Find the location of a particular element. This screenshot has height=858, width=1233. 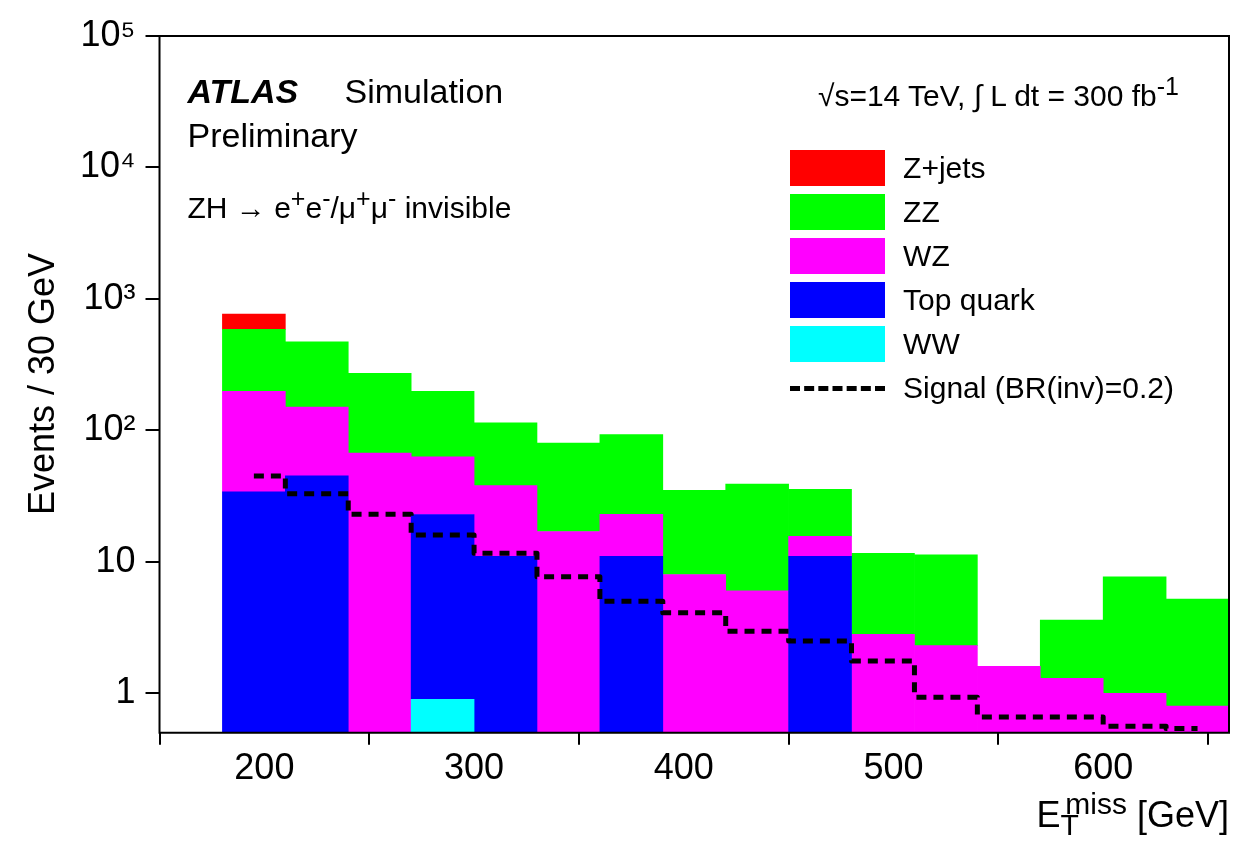

annotation: Preliminary is located at coordinates (272, 135).